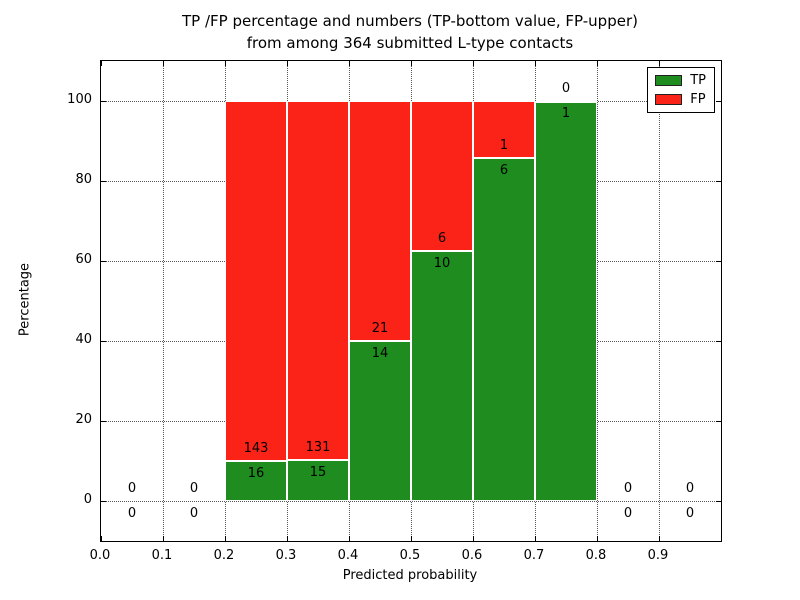 This screenshot has width=800, height=600. What do you see at coordinates (669, 99) in the screenshot?
I see `legend-swatch-fp-icon` at bounding box center [669, 99].